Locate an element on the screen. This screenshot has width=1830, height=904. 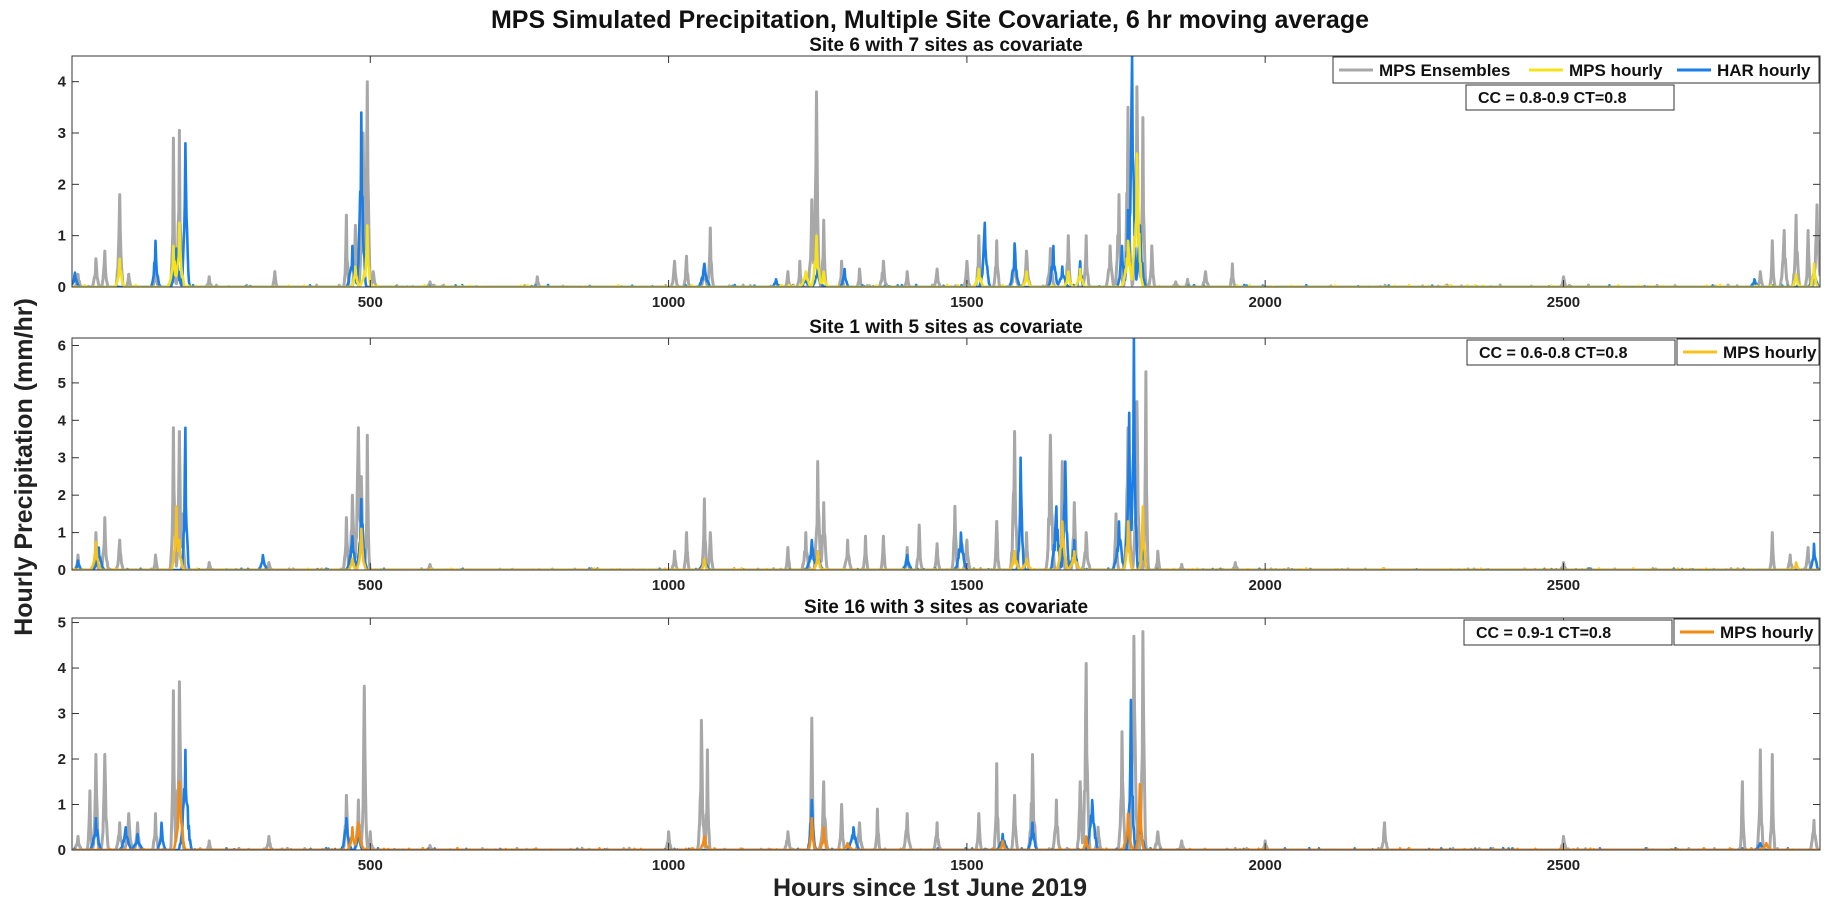
legend-entry: MPS Ensembles is located at coordinates (1444, 70).